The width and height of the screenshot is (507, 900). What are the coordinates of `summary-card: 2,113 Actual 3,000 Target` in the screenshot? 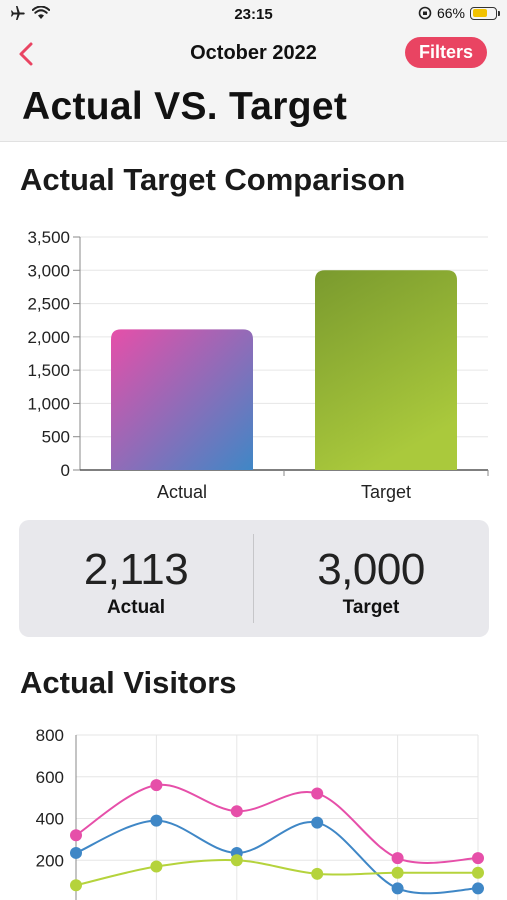 It's located at (254, 578).